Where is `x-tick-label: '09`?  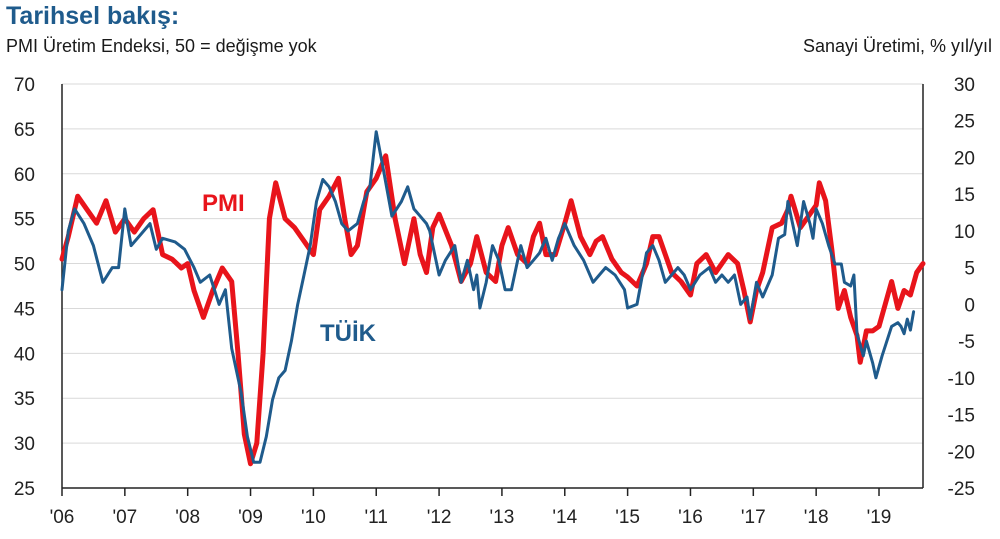 x-tick-label: '09 is located at coordinates (250, 517).